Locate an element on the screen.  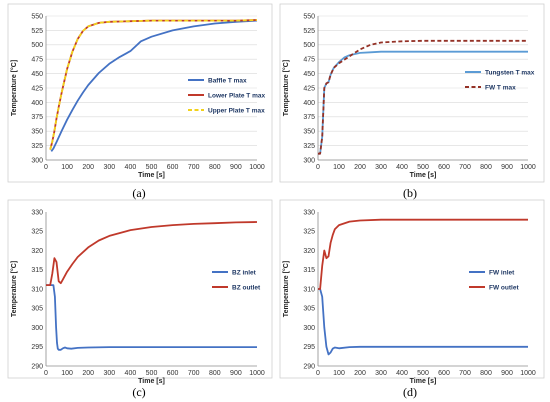
series-line-fw-inlet is located at coordinates (423, 322).